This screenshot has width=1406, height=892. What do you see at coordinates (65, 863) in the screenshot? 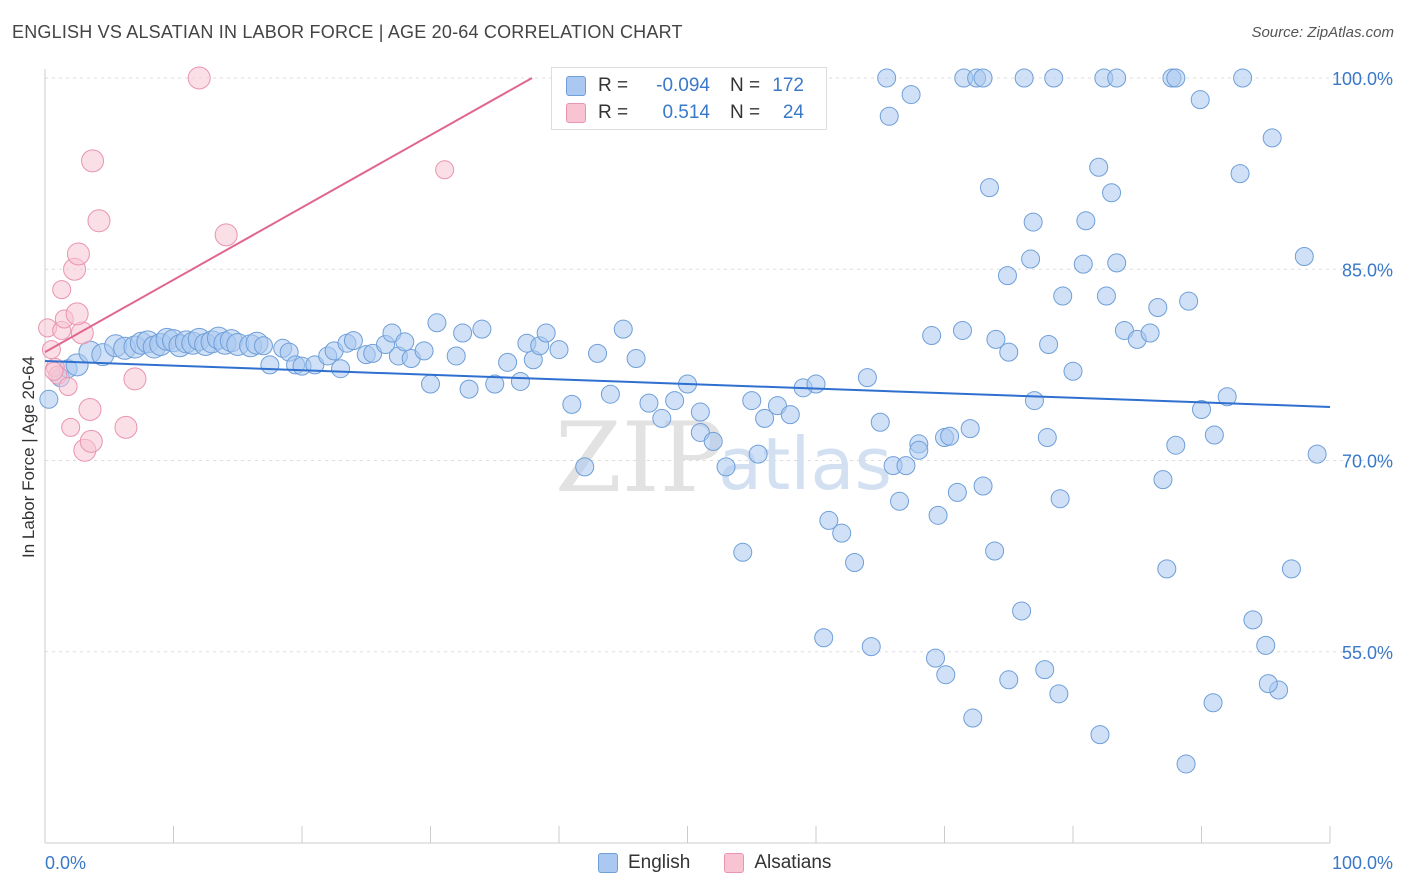
I see `x-tick-label-min: 0.0%` at bounding box center [65, 863].